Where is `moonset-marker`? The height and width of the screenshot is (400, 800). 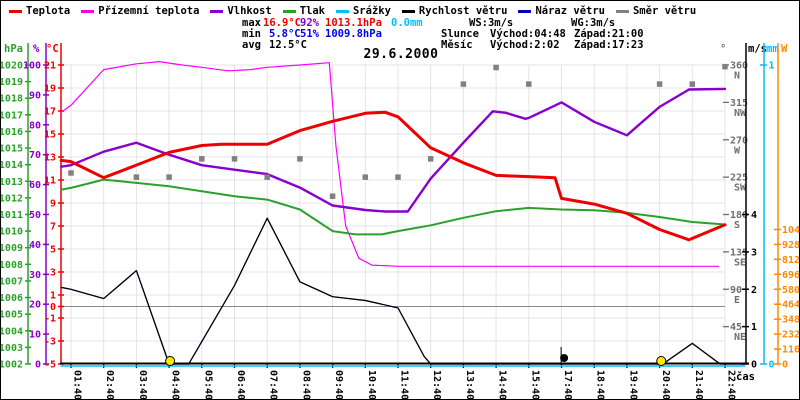
moonset-marker is located at coordinates (564, 358).